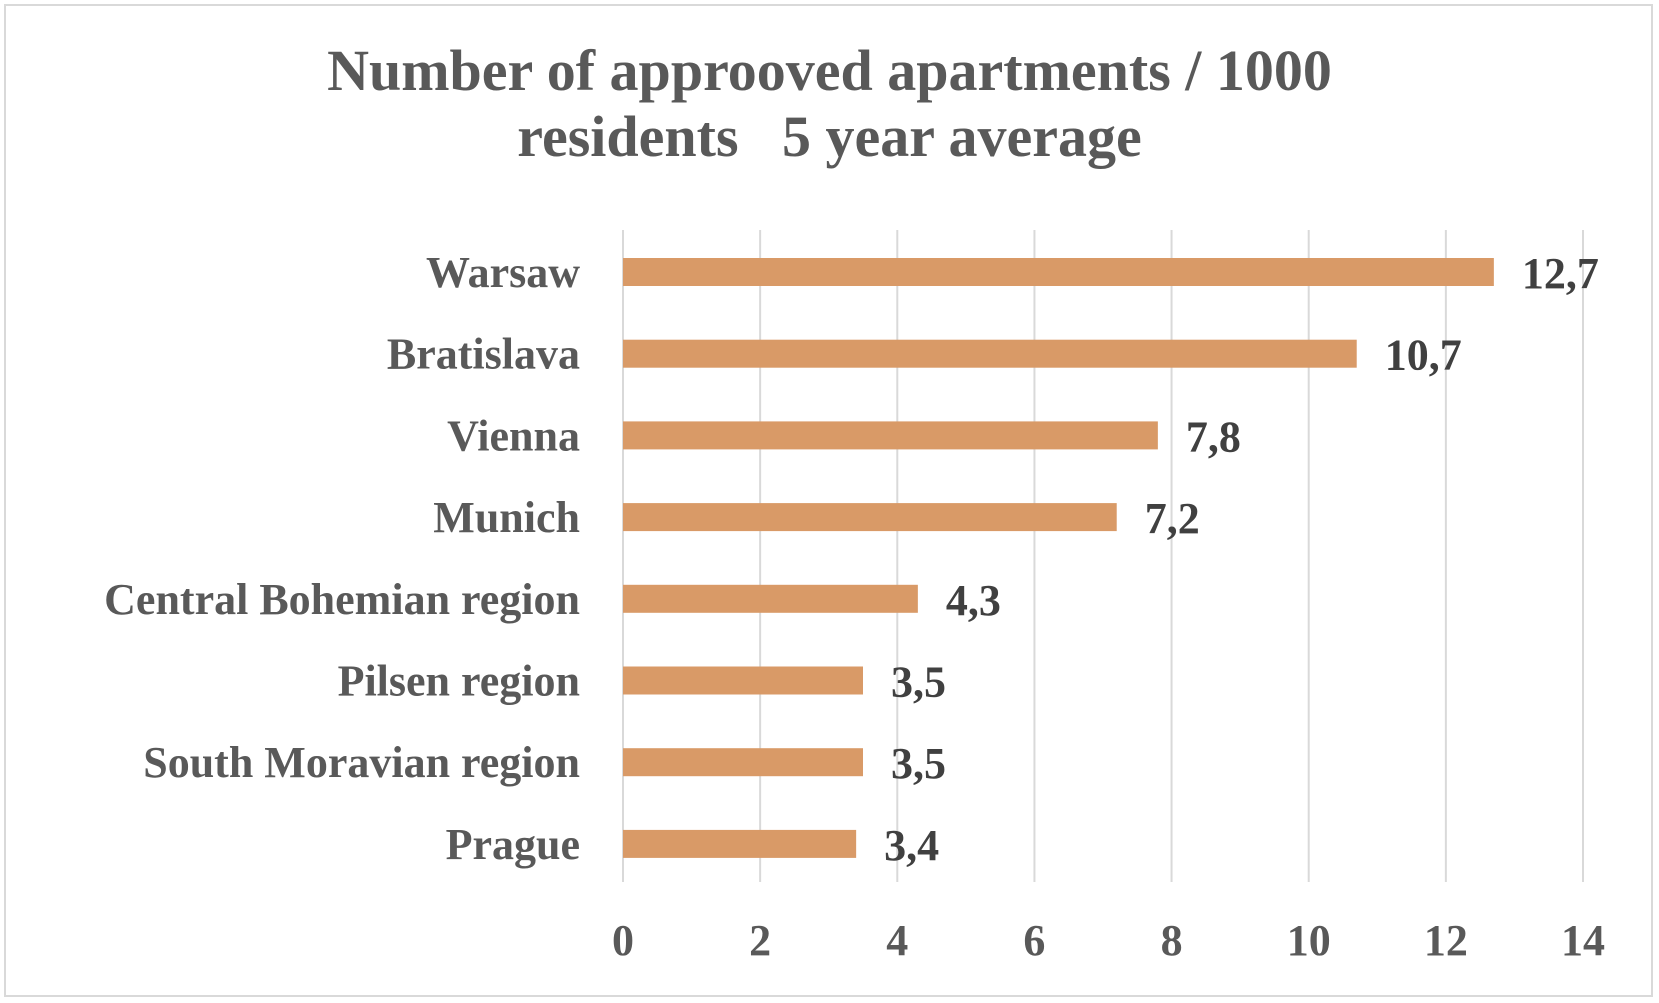 The width and height of the screenshot is (1659, 1003). What do you see at coordinates (342, 599) in the screenshot?
I see `category-label-4: Central Bohemian region` at bounding box center [342, 599].